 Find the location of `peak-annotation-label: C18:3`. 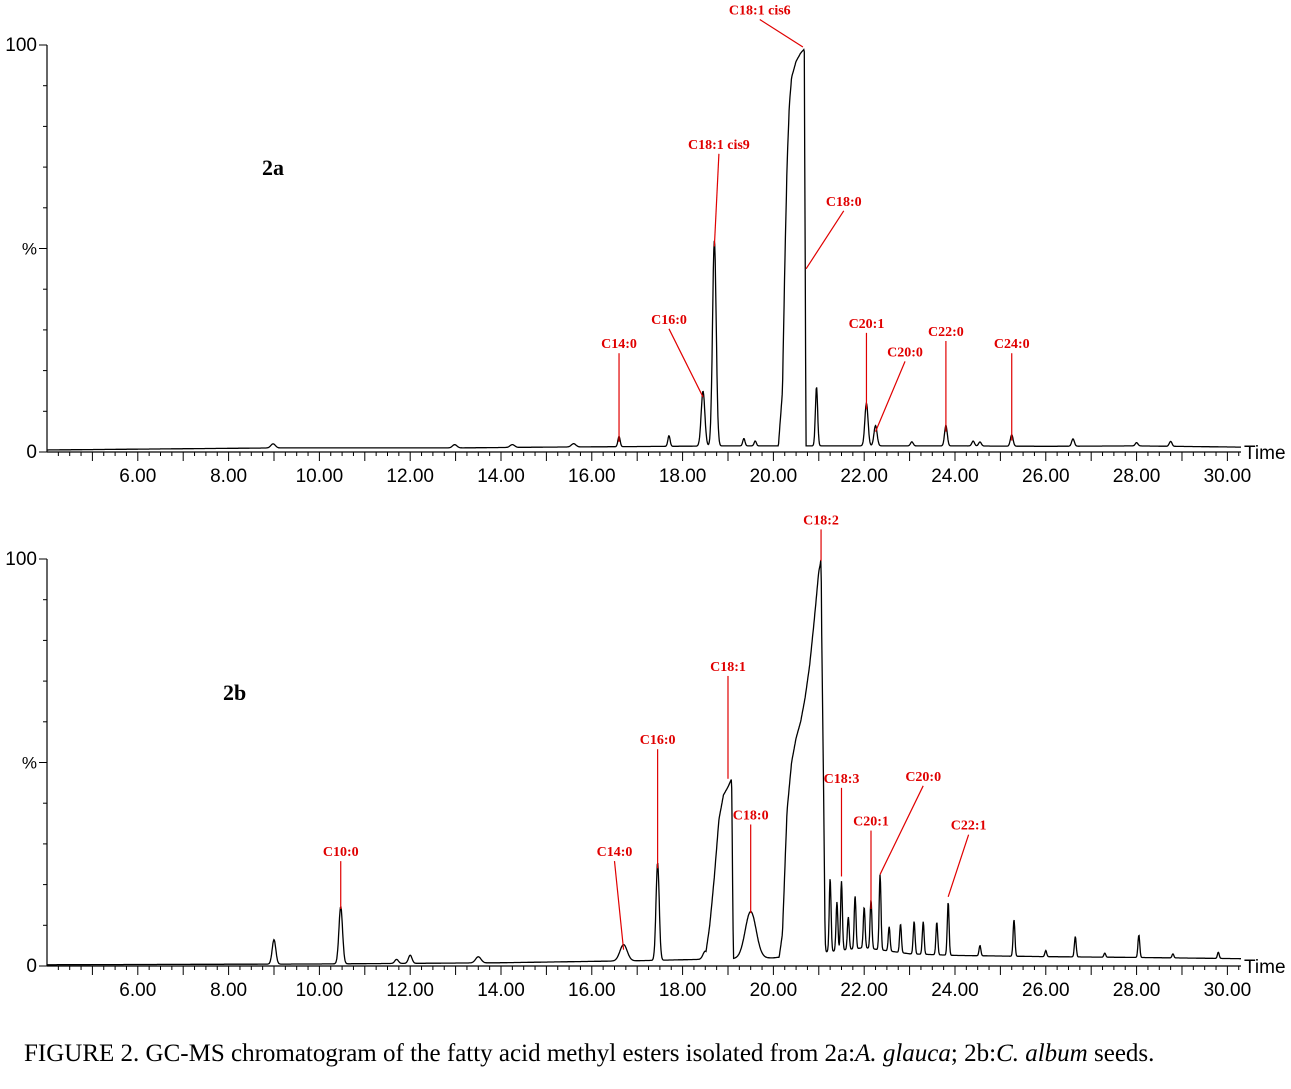

peak-annotation-label: C18:3 is located at coordinates (842, 779).